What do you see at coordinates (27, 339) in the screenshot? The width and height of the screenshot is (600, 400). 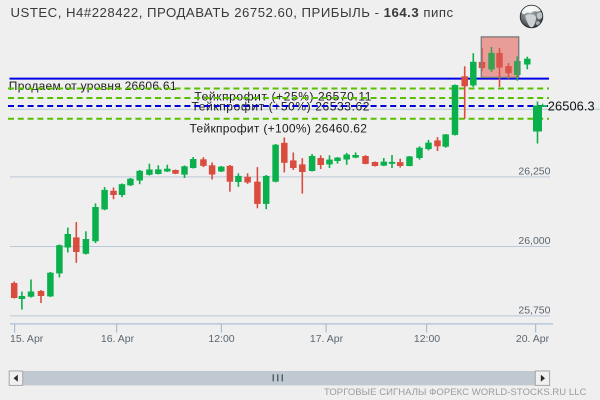 I see `svg-text: 15. Apr` at bounding box center [27, 339].